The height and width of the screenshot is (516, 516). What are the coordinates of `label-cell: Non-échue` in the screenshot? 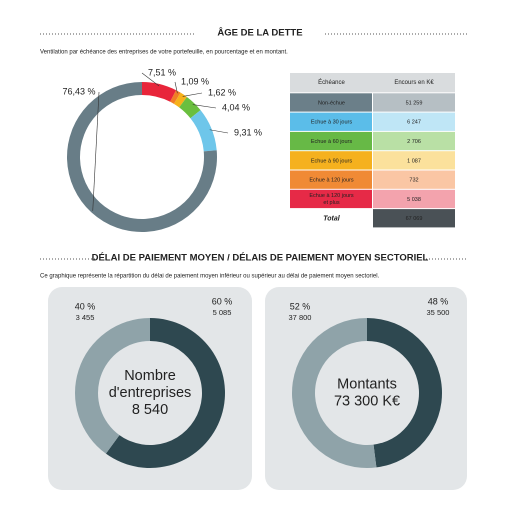 It's located at (331, 103).